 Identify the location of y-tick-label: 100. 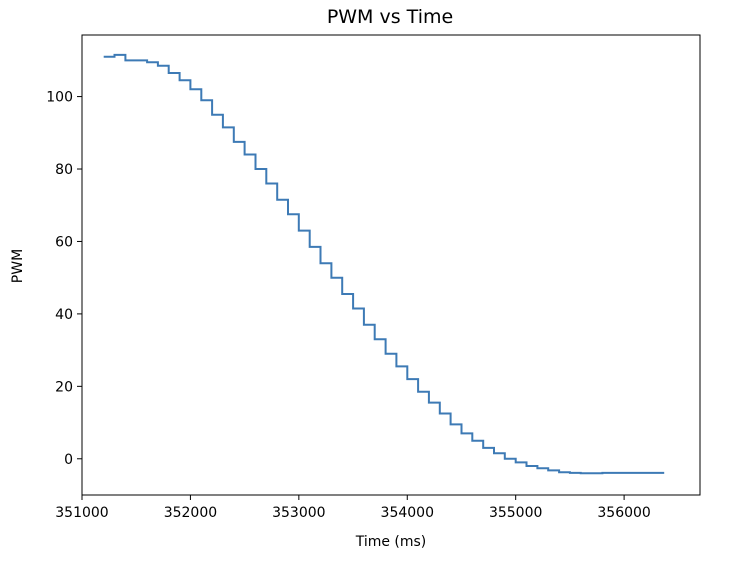
(59, 98).